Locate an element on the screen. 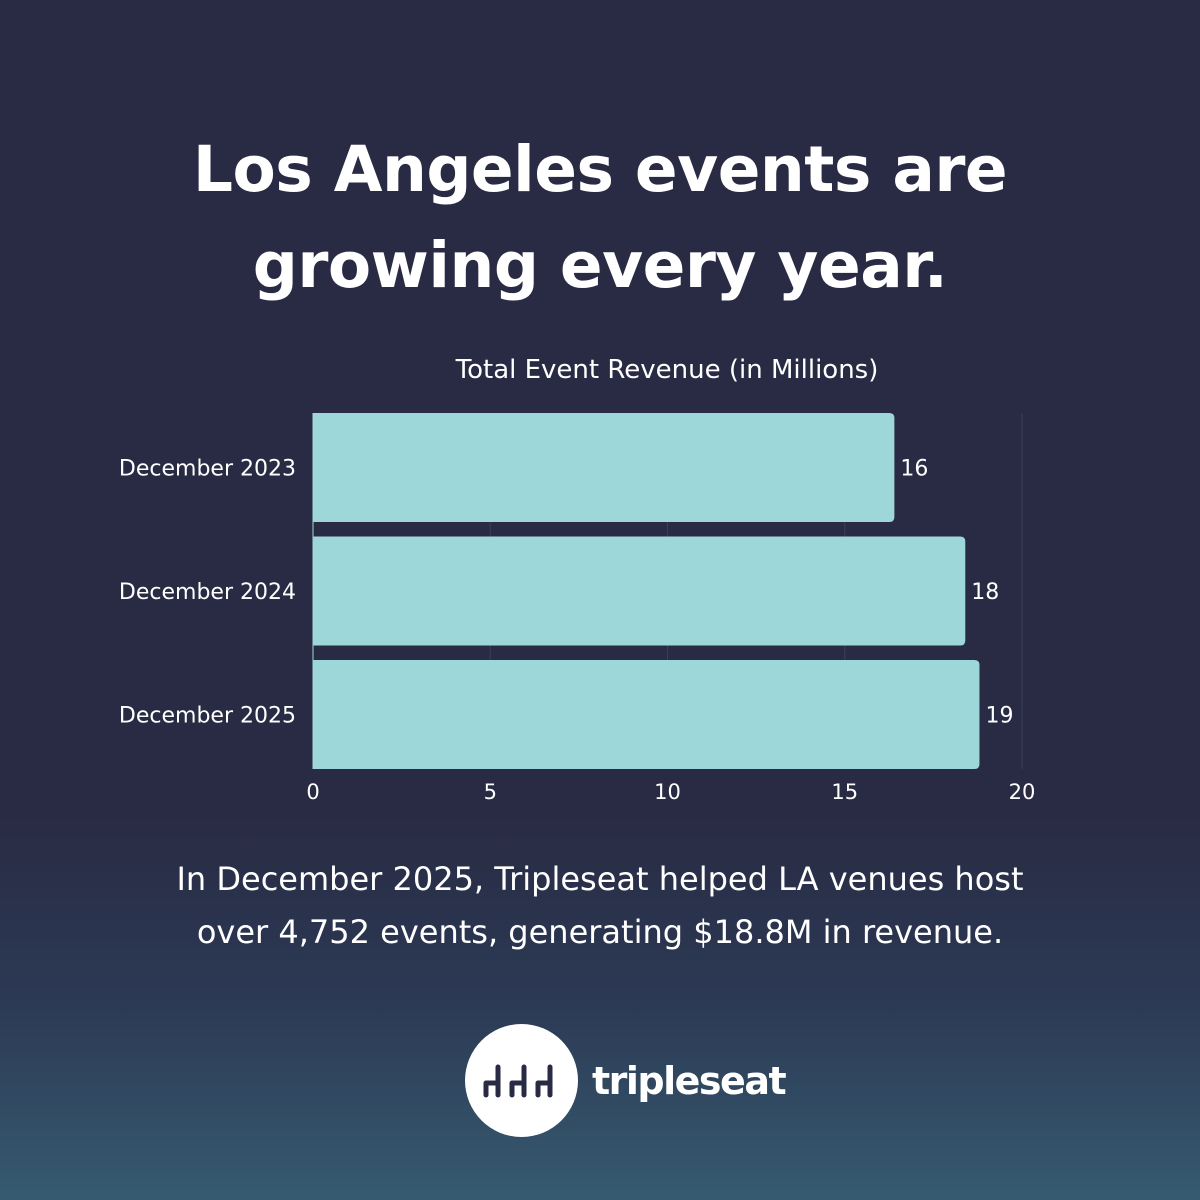 This screenshot has width=1200, height=1200. chart-title: Total Event Revenue (in Millions) is located at coordinates (667, 370).